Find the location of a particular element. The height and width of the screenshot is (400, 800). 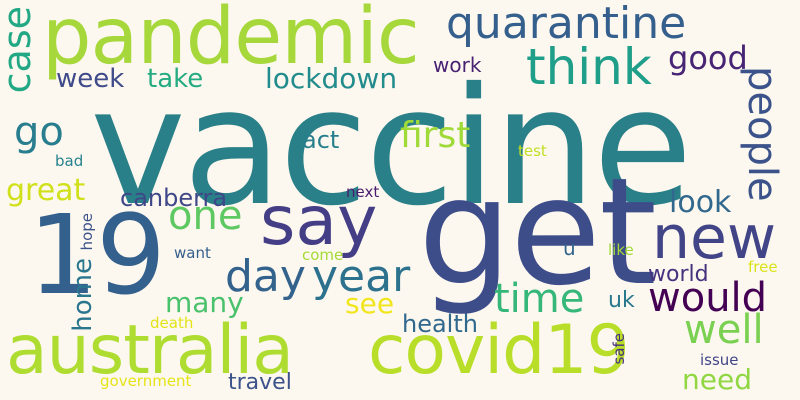

word-would: would is located at coordinates (708, 298).